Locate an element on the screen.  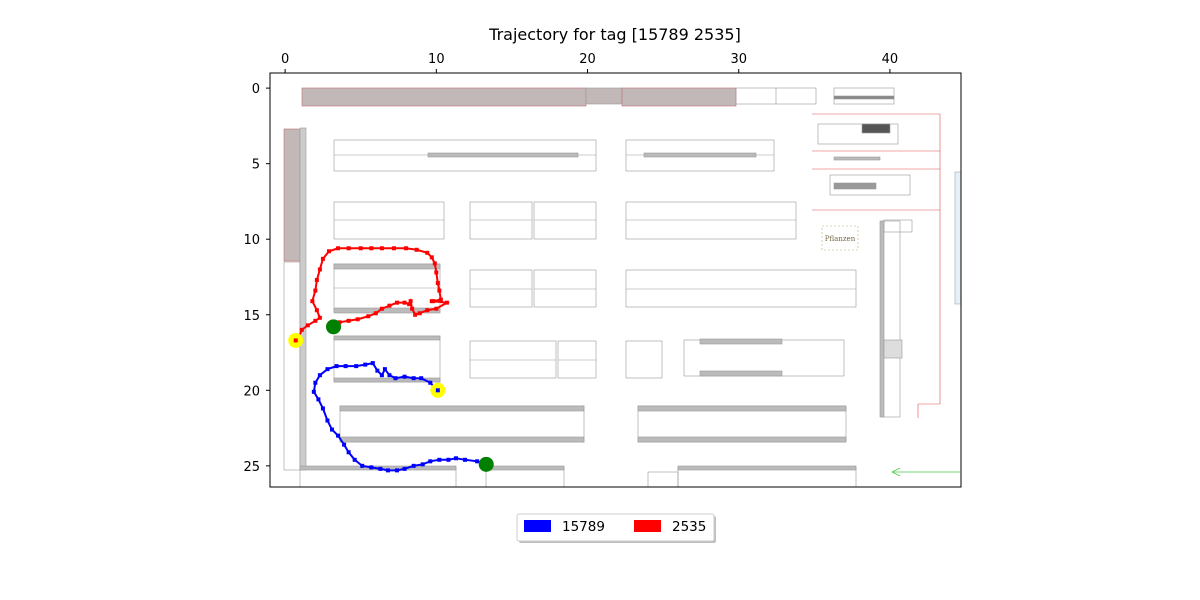
x-tick-label: 30 is located at coordinates (738, 59).